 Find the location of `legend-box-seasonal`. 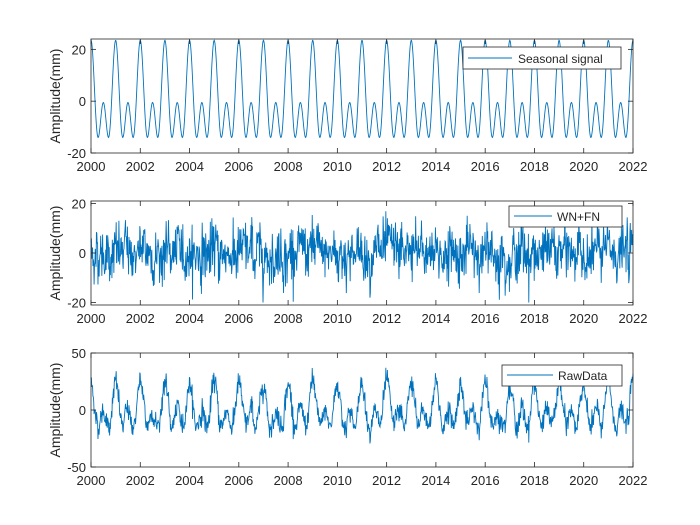

legend-box-seasonal is located at coordinates (542, 58).